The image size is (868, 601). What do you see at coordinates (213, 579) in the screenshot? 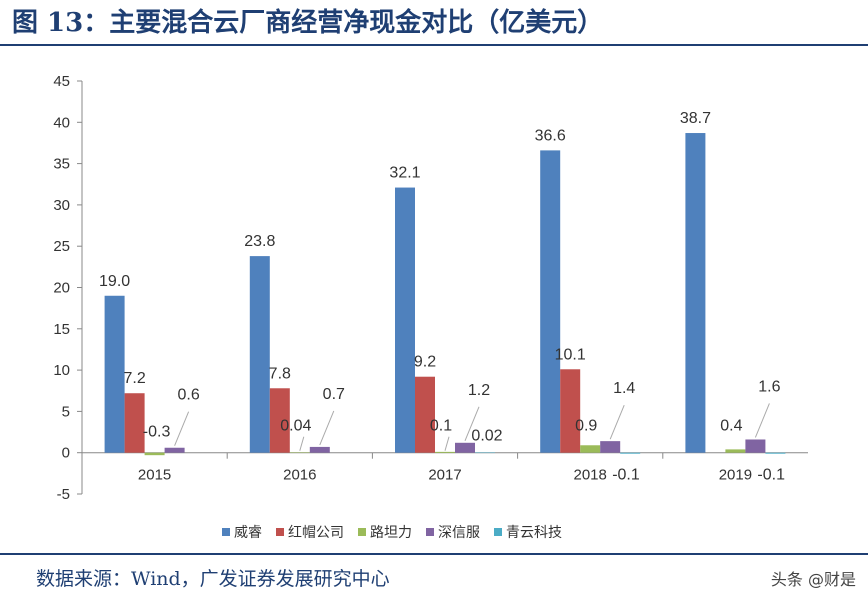
I see `data-source: 数据来源：Wind，广发证券发展研究中心` at bounding box center [213, 579].